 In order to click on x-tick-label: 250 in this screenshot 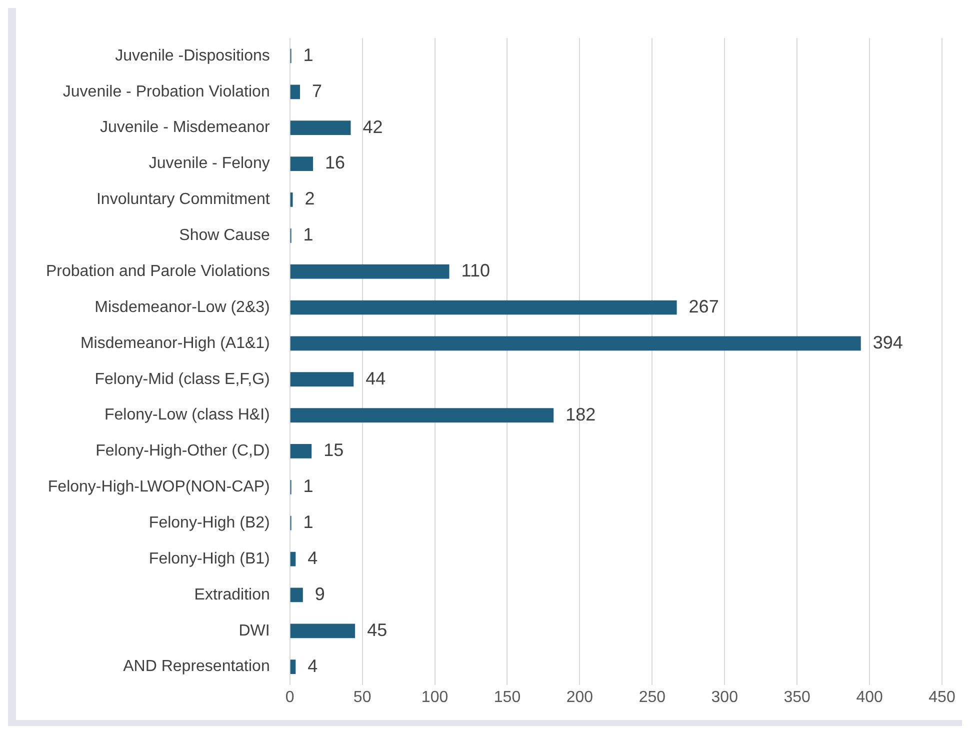, I will do `click(652, 697)`.